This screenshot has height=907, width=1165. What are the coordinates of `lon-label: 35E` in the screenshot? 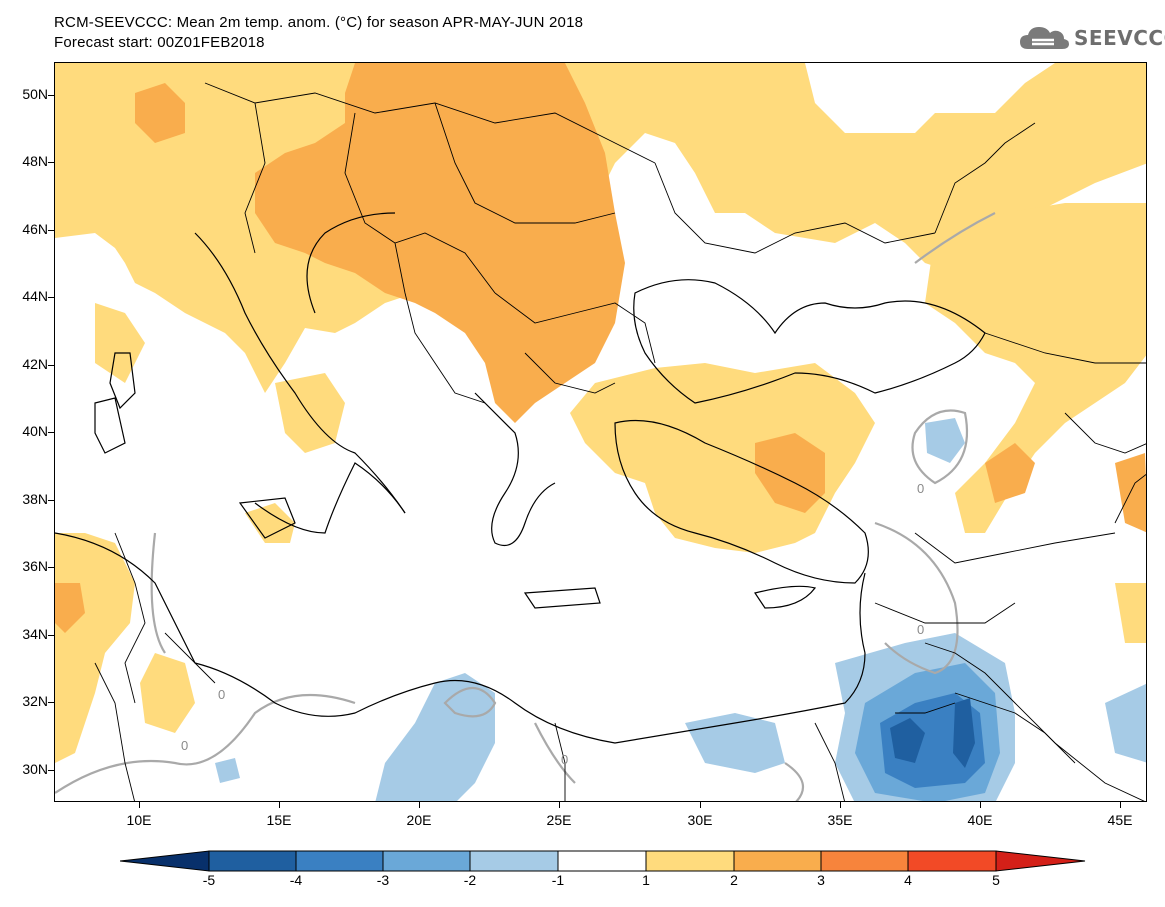 It's located at (840, 820).